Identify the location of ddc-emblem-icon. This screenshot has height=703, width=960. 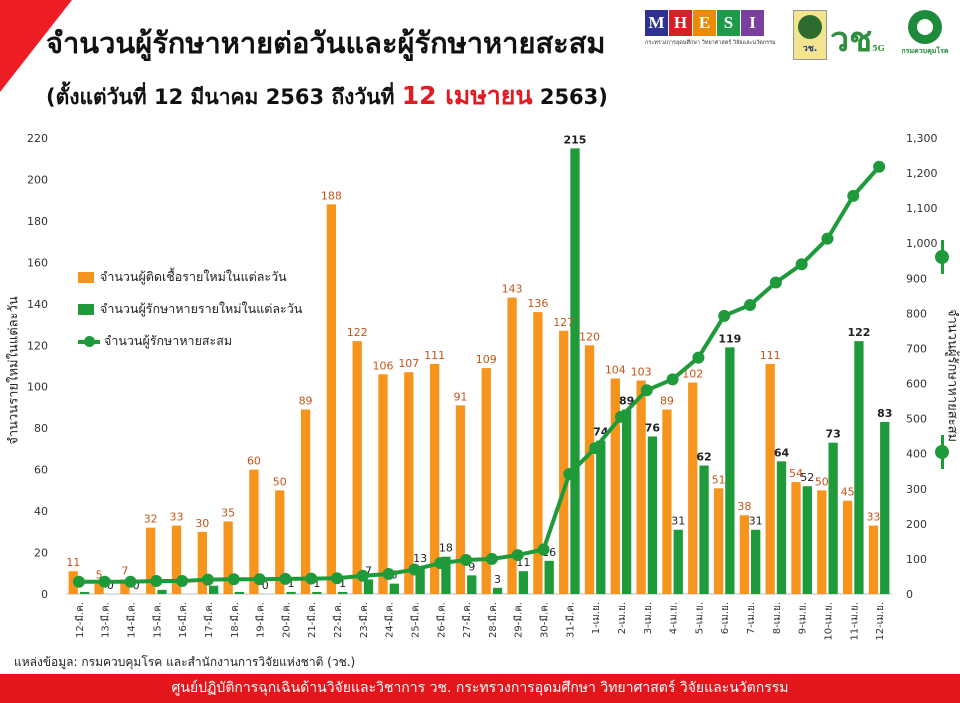
(925, 27).